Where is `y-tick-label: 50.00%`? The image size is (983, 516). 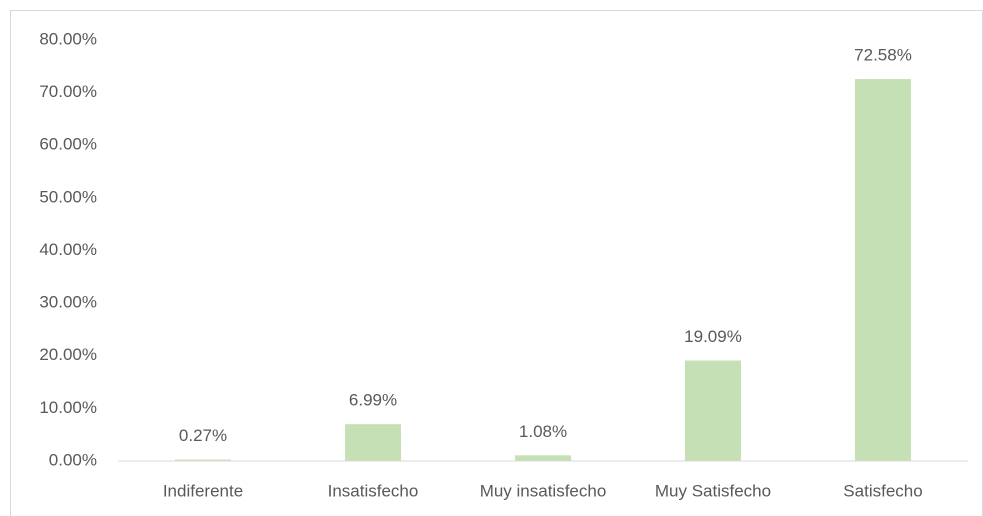 y-tick-label: 50.00% is located at coordinates (68, 196).